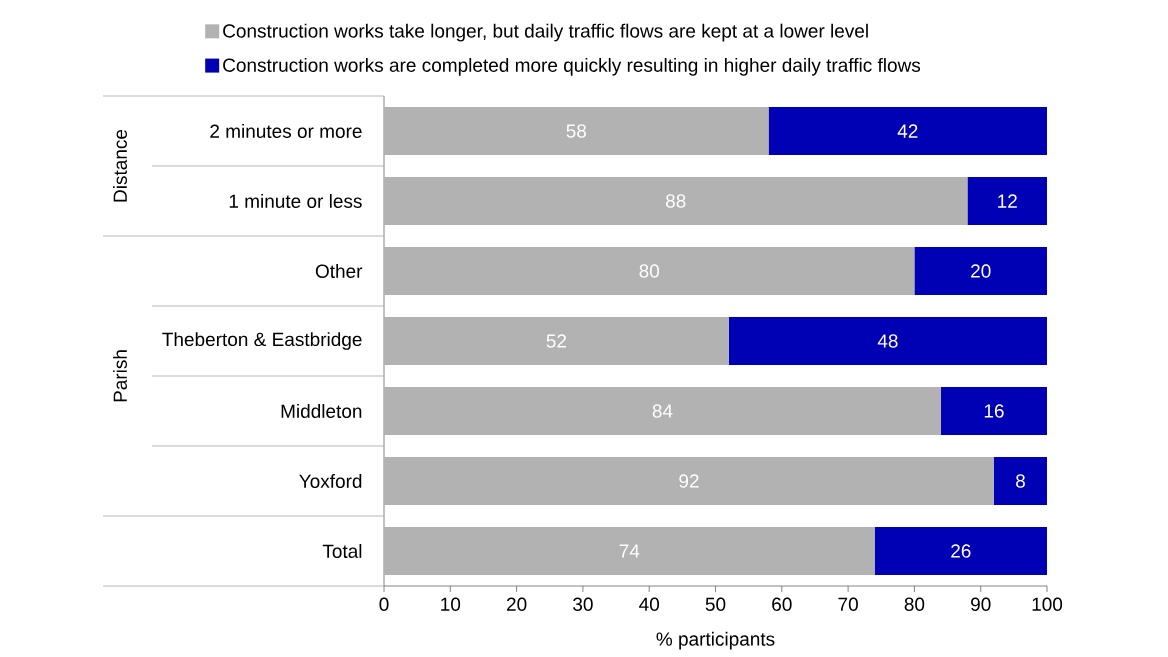 This screenshot has width=1168, height=657. What do you see at coordinates (715, 640) in the screenshot?
I see `x-axis-title: % participants` at bounding box center [715, 640].